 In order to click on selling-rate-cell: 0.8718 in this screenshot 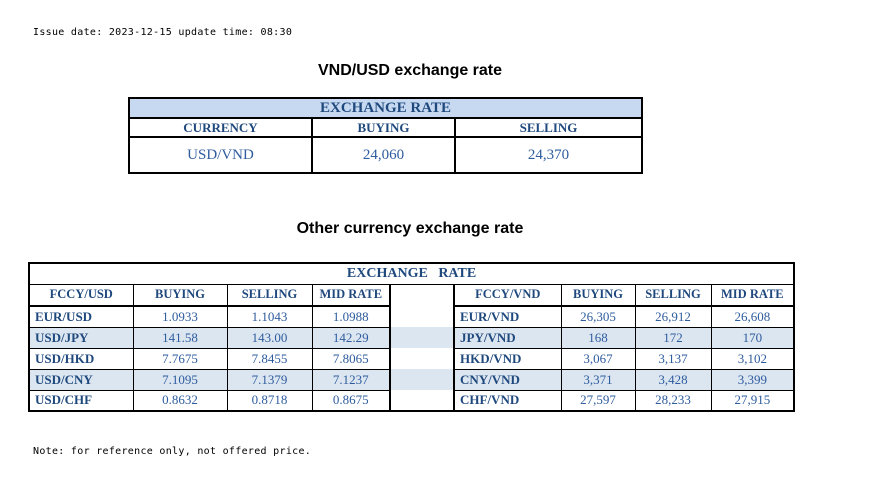, I will do `click(269, 400)`.